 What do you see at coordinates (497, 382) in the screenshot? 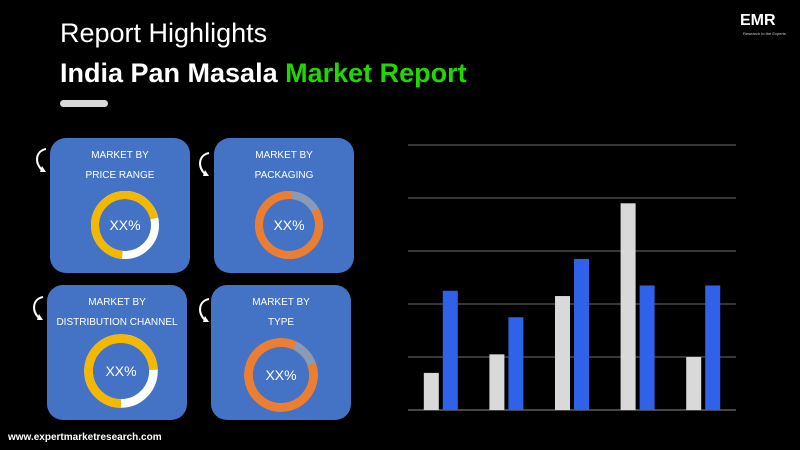
I see `chart-bar-series1-cat2` at bounding box center [497, 382].